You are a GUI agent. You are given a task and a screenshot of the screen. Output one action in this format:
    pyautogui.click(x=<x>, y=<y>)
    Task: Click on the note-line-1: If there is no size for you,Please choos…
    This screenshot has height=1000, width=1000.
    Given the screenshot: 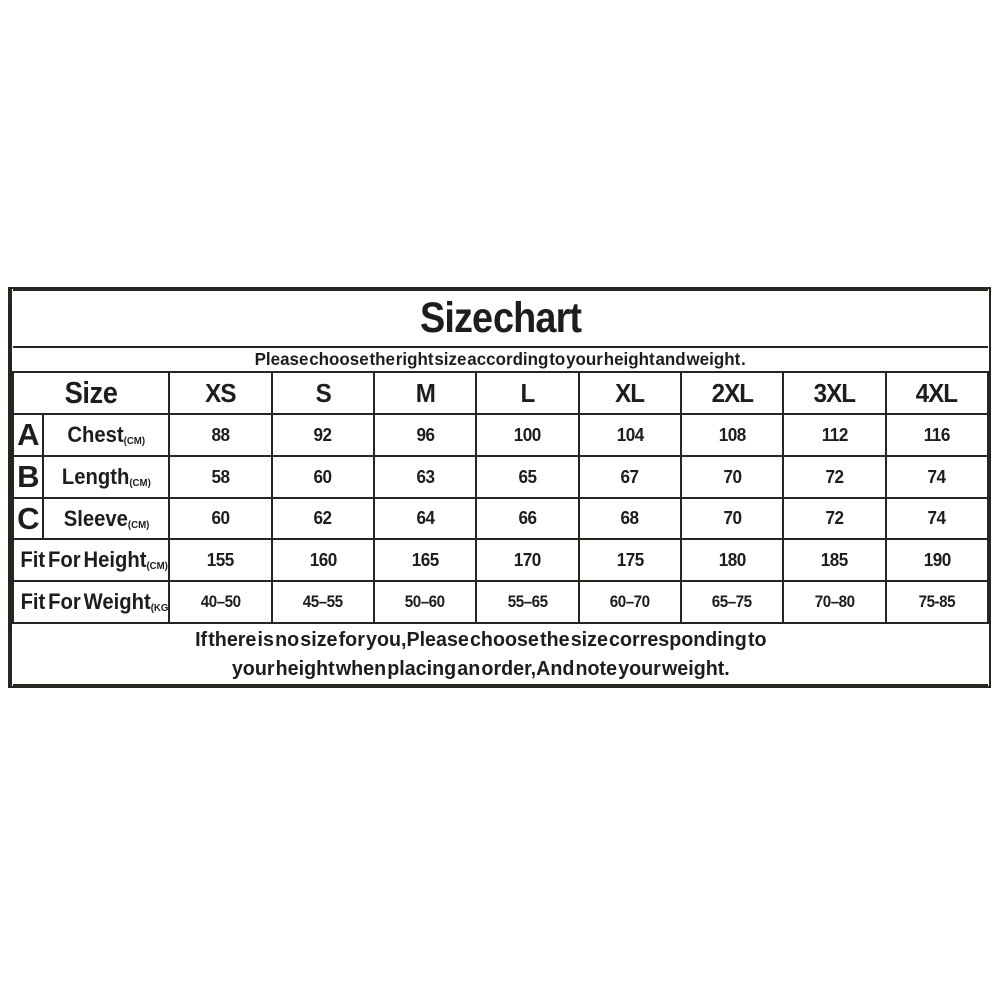 What is the action you would take?
    pyautogui.click(x=481, y=639)
    